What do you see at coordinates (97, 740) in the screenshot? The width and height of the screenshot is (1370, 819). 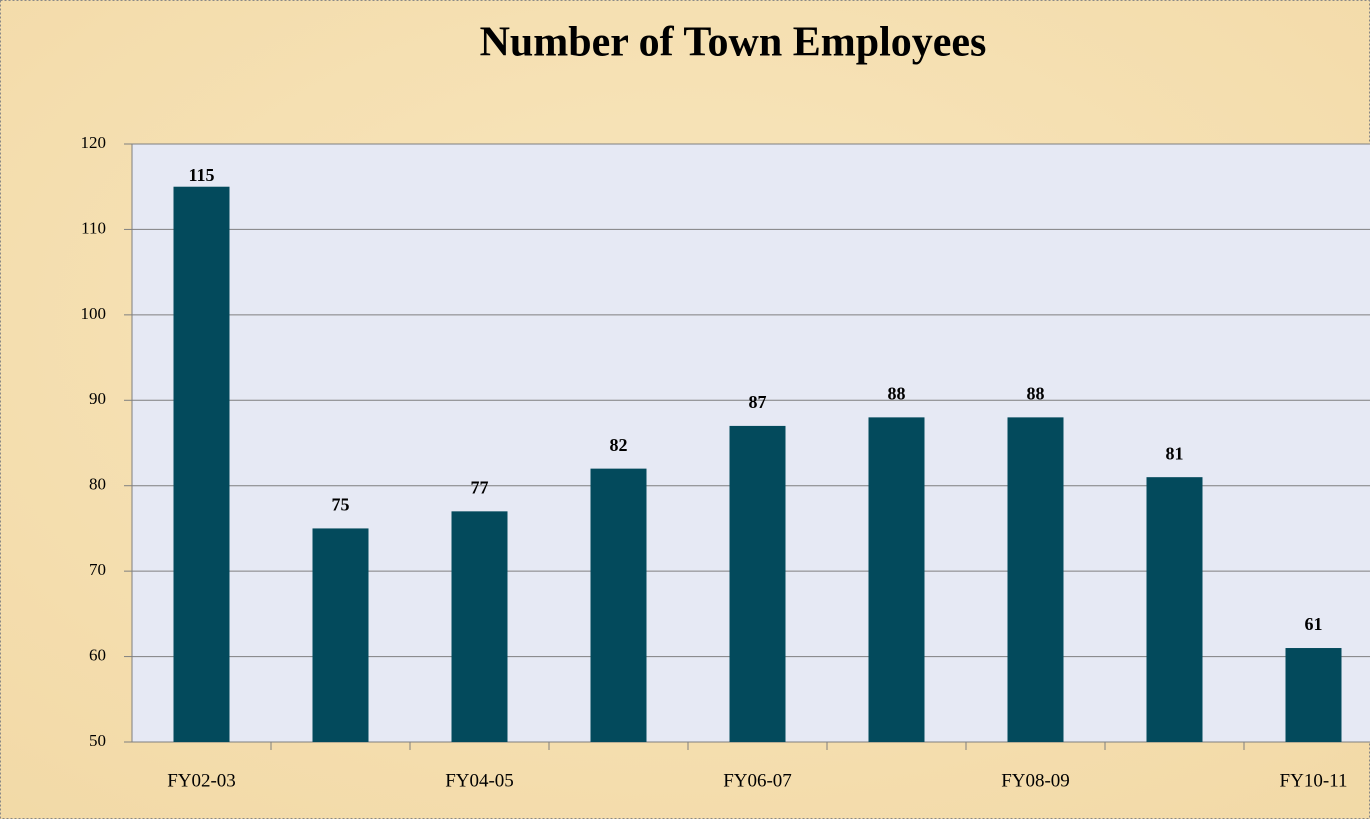 I see `y-tick-label: 50` at bounding box center [97, 740].